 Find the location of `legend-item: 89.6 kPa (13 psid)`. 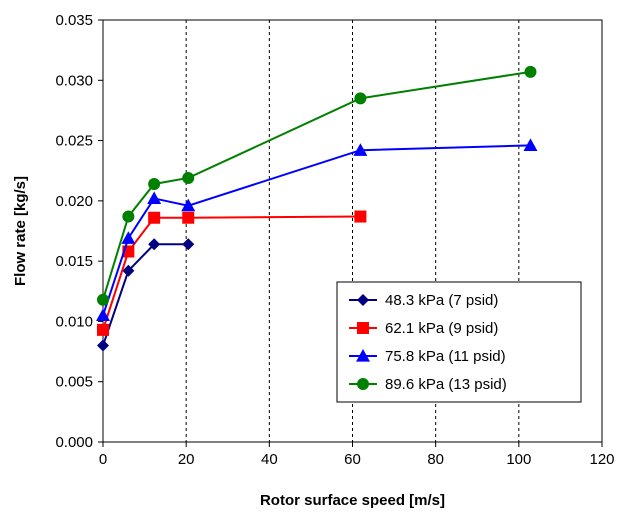

legend-item: 89.6 kPa (13 psid) is located at coordinates (428, 384).